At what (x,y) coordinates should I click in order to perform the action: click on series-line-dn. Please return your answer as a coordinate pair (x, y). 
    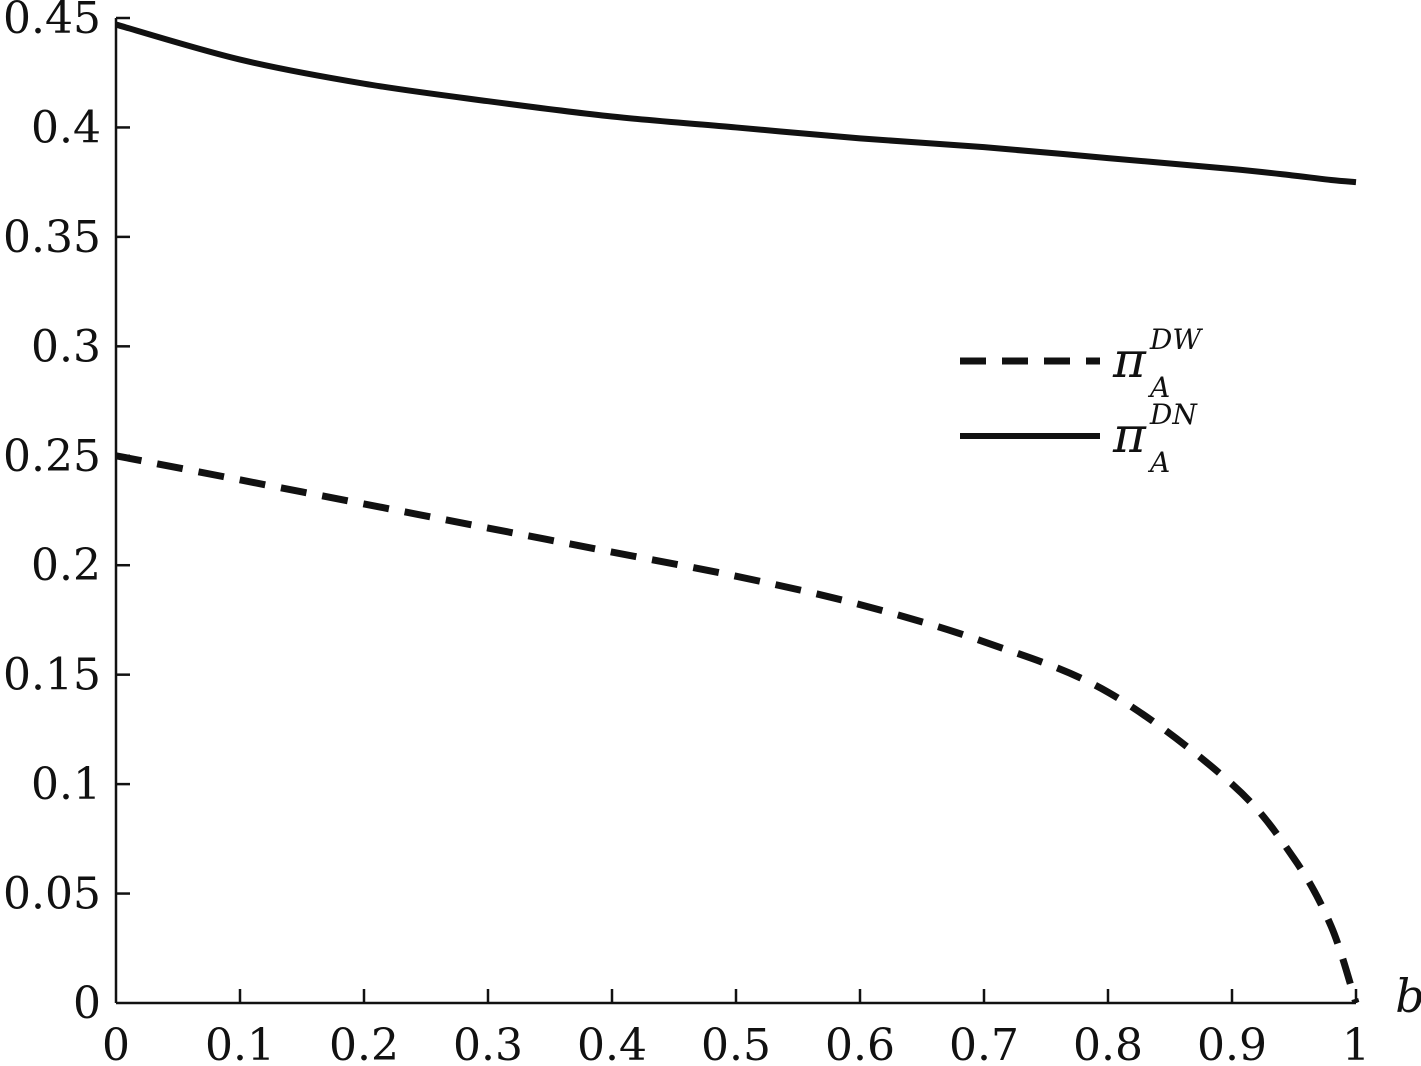
    Looking at the image, I should click on (736, 103).